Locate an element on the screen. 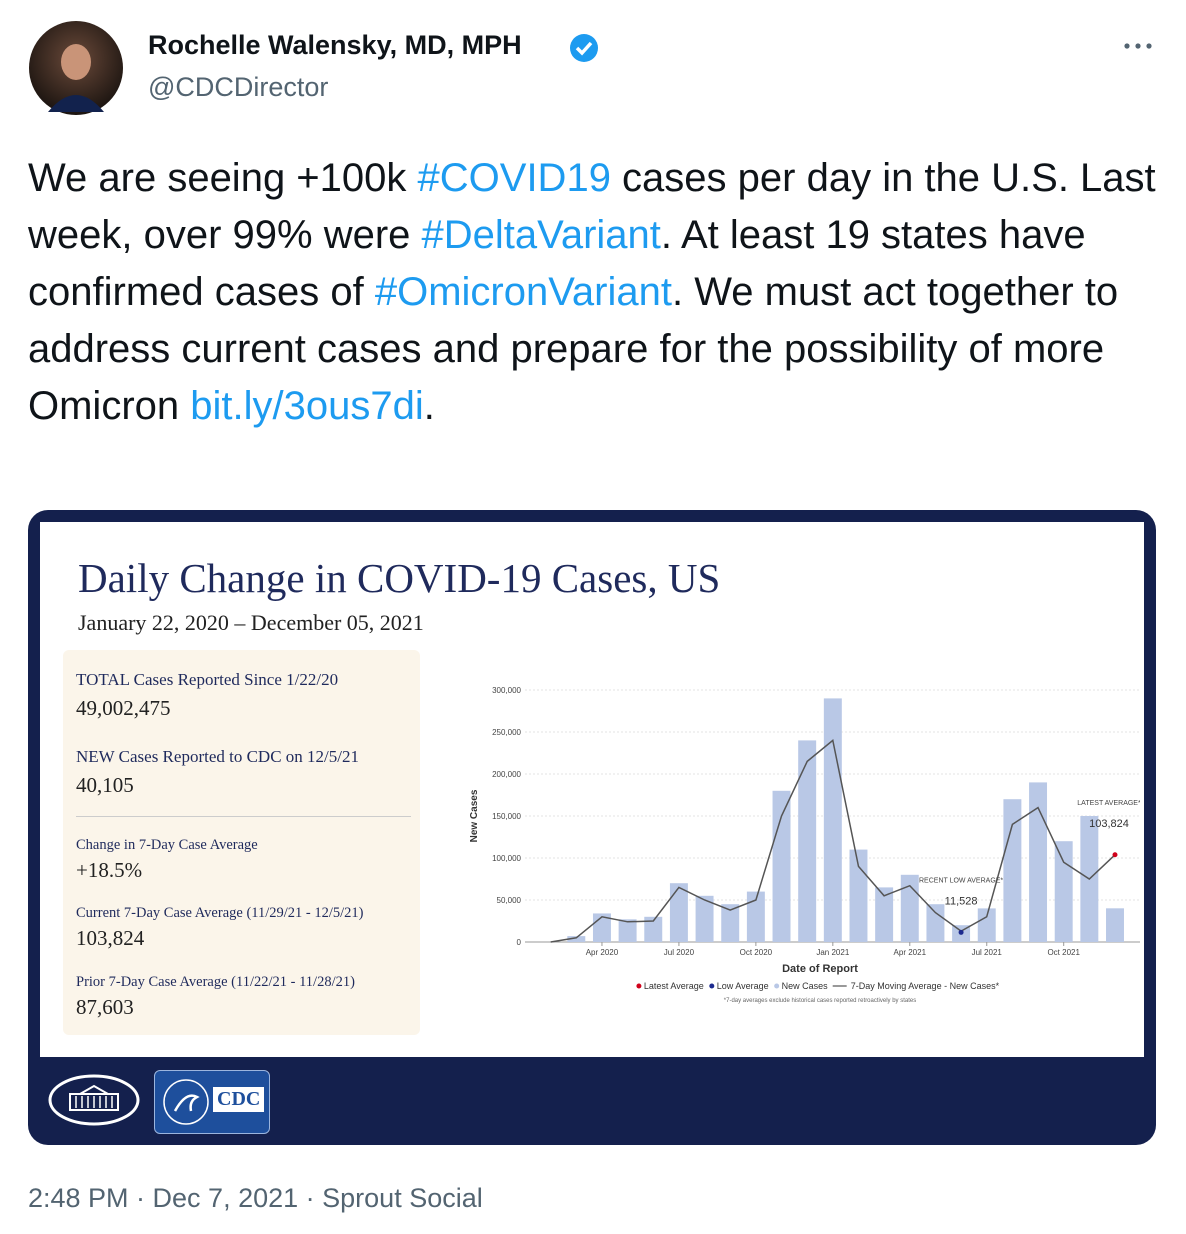 The width and height of the screenshot is (1186, 1234). x-axis-title: Date of Report is located at coordinates (820, 969).